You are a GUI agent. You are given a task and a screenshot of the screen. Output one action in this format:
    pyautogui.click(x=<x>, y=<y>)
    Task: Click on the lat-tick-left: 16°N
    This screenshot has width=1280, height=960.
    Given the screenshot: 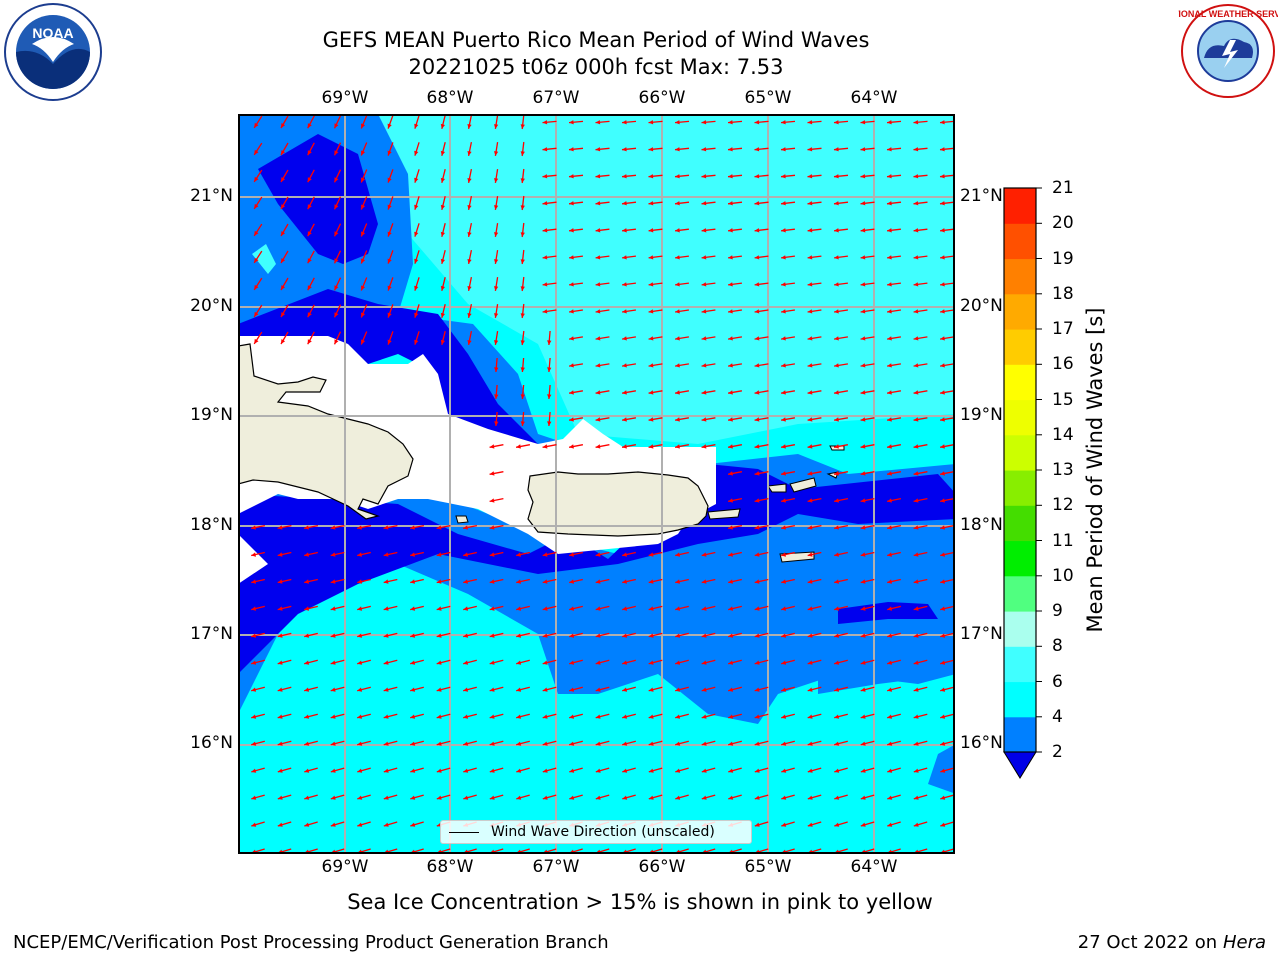 What is the action you would take?
    pyautogui.click(x=211, y=743)
    